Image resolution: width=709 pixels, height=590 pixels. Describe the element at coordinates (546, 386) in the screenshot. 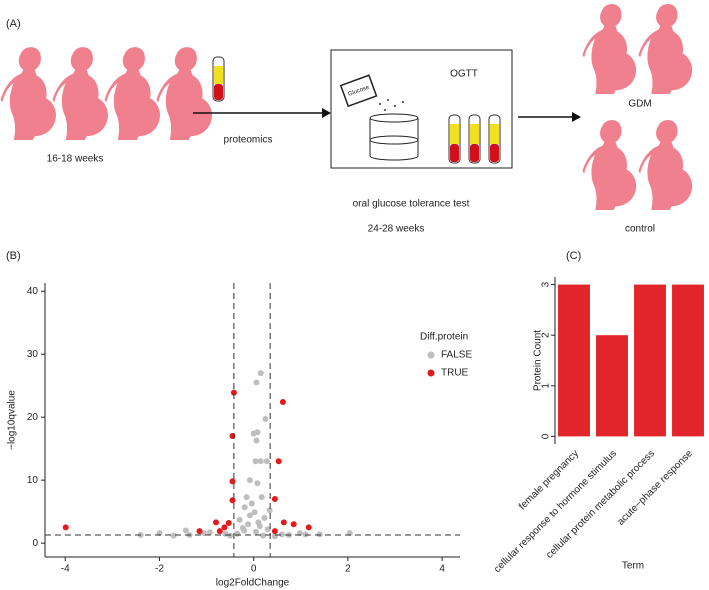

I see `y-tick-label: 1` at that location.